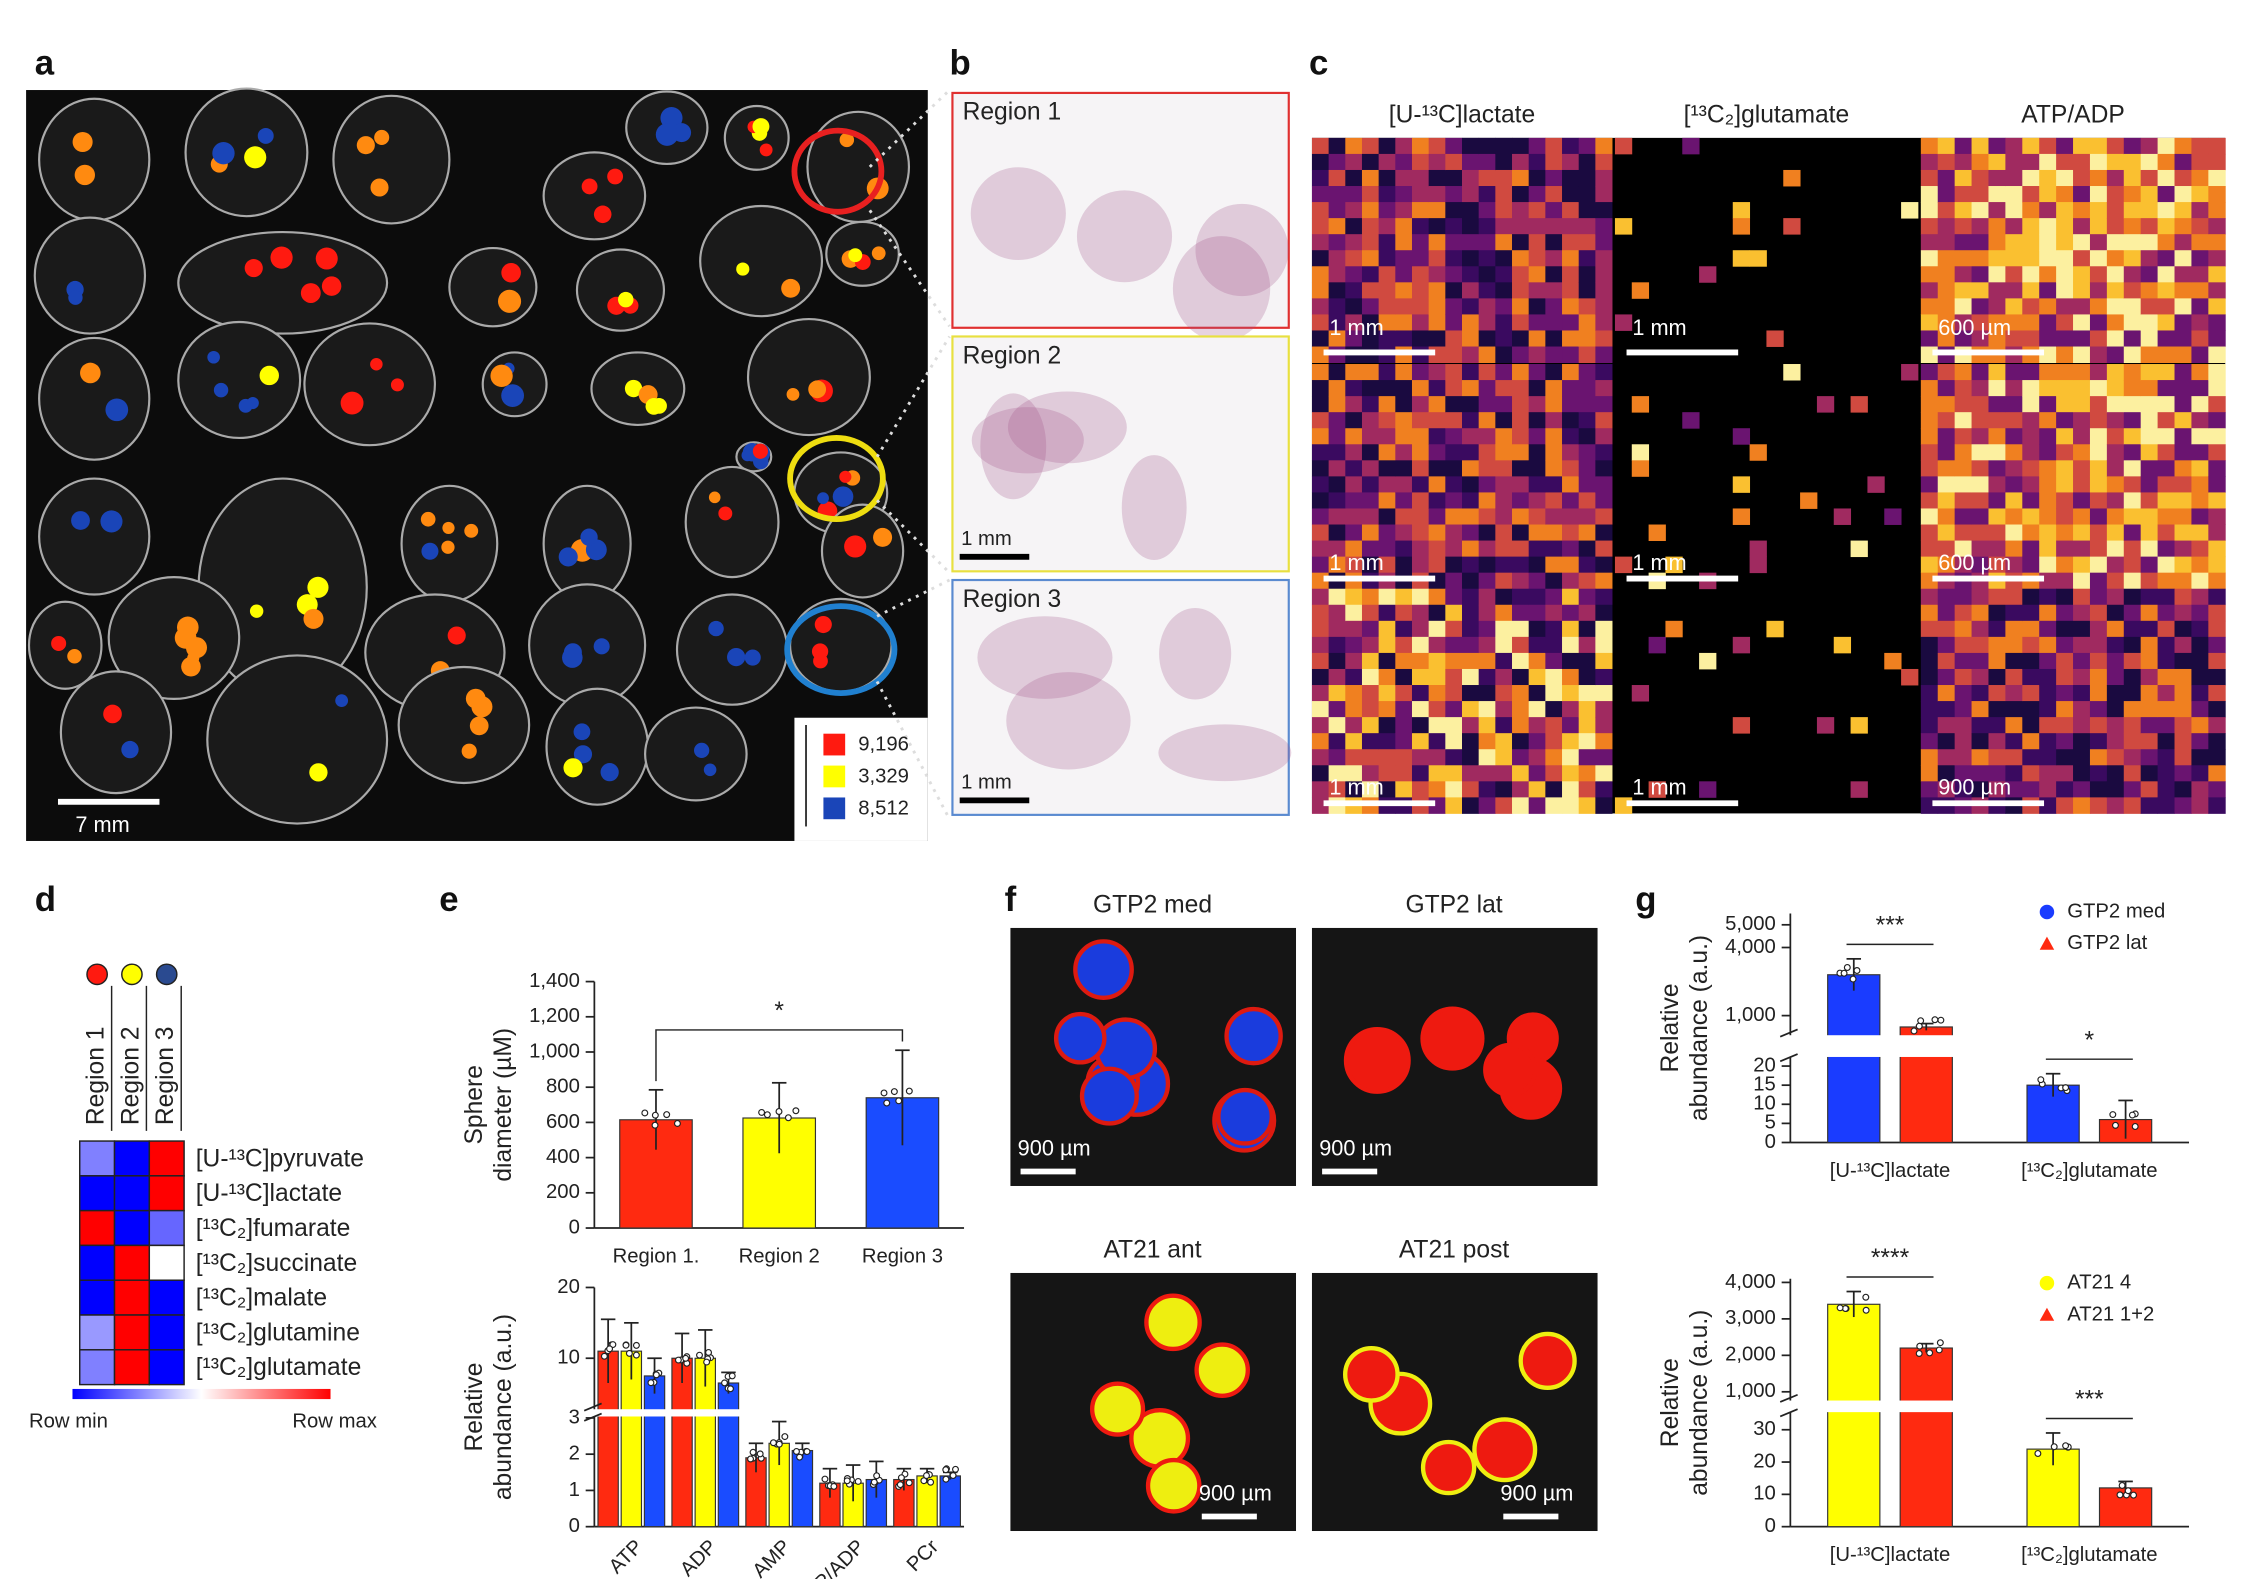  Describe the element at coordinates (779, 1055) in the screenshot. I see `significance-bracket` at that location.